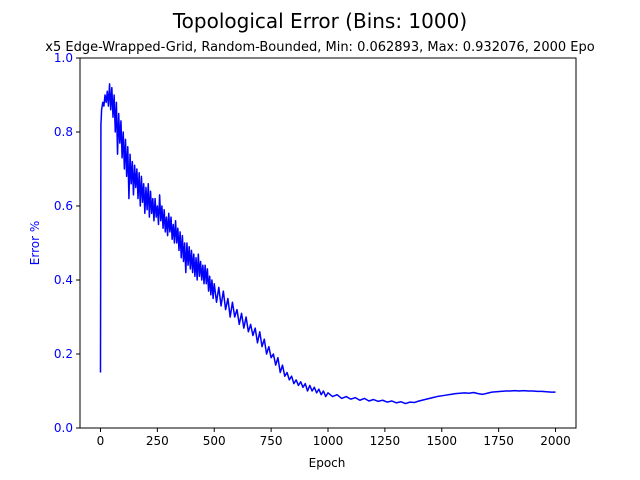  What do you see at coordinates (63, 206) in the screenshot?
I see `y-tick-label: 0.6` at bounding box center [63, 206].